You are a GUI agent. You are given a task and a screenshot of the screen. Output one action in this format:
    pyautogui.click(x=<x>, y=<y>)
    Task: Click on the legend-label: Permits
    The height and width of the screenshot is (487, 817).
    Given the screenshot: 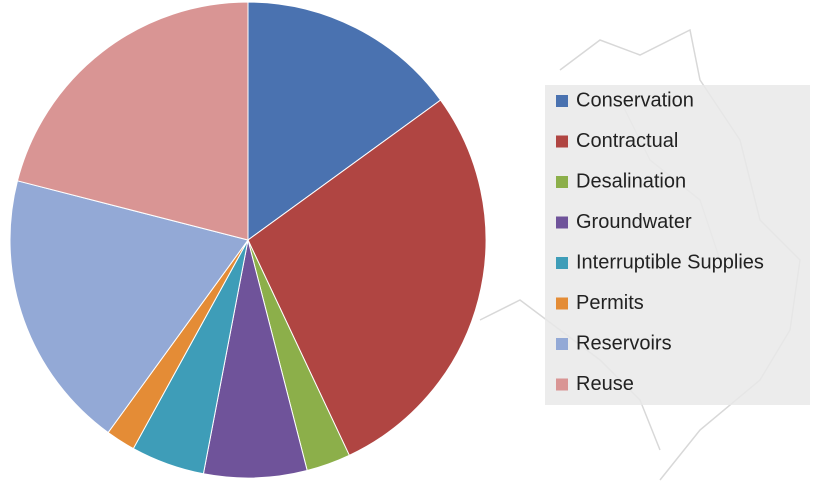 What is the action you would take?
    pyautogui.click(x=610, y=303)
    